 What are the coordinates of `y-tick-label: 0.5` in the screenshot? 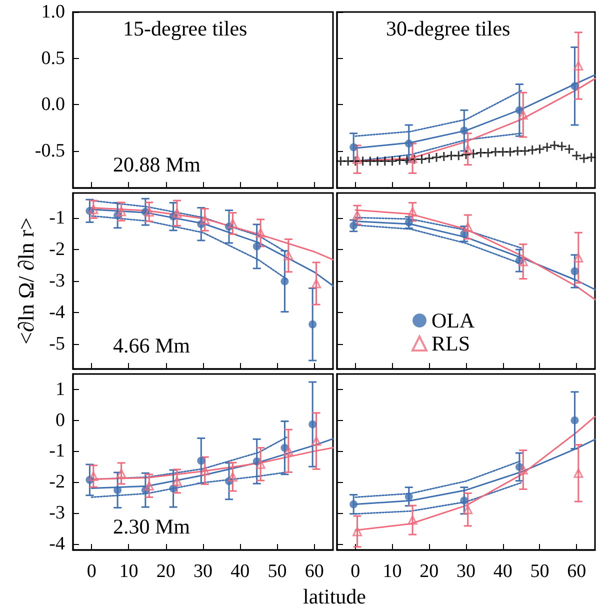 It's located at (53, 58).